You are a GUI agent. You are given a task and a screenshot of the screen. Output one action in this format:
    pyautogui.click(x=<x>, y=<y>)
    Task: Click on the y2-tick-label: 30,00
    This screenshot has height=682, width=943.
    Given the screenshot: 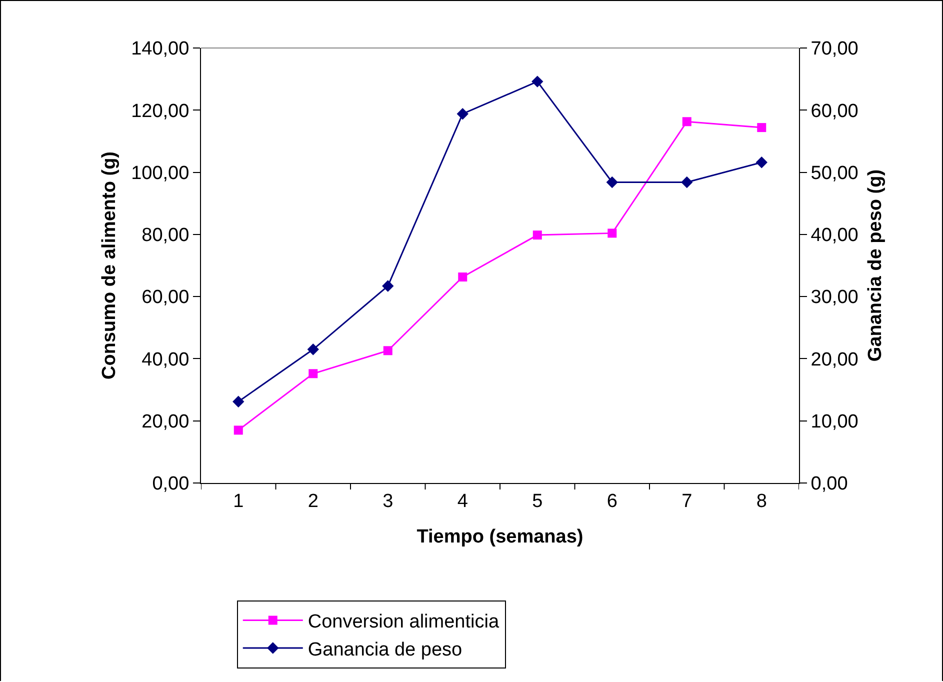 What is the action you would take?
    pyautogui.click(x=834, y=297)
    